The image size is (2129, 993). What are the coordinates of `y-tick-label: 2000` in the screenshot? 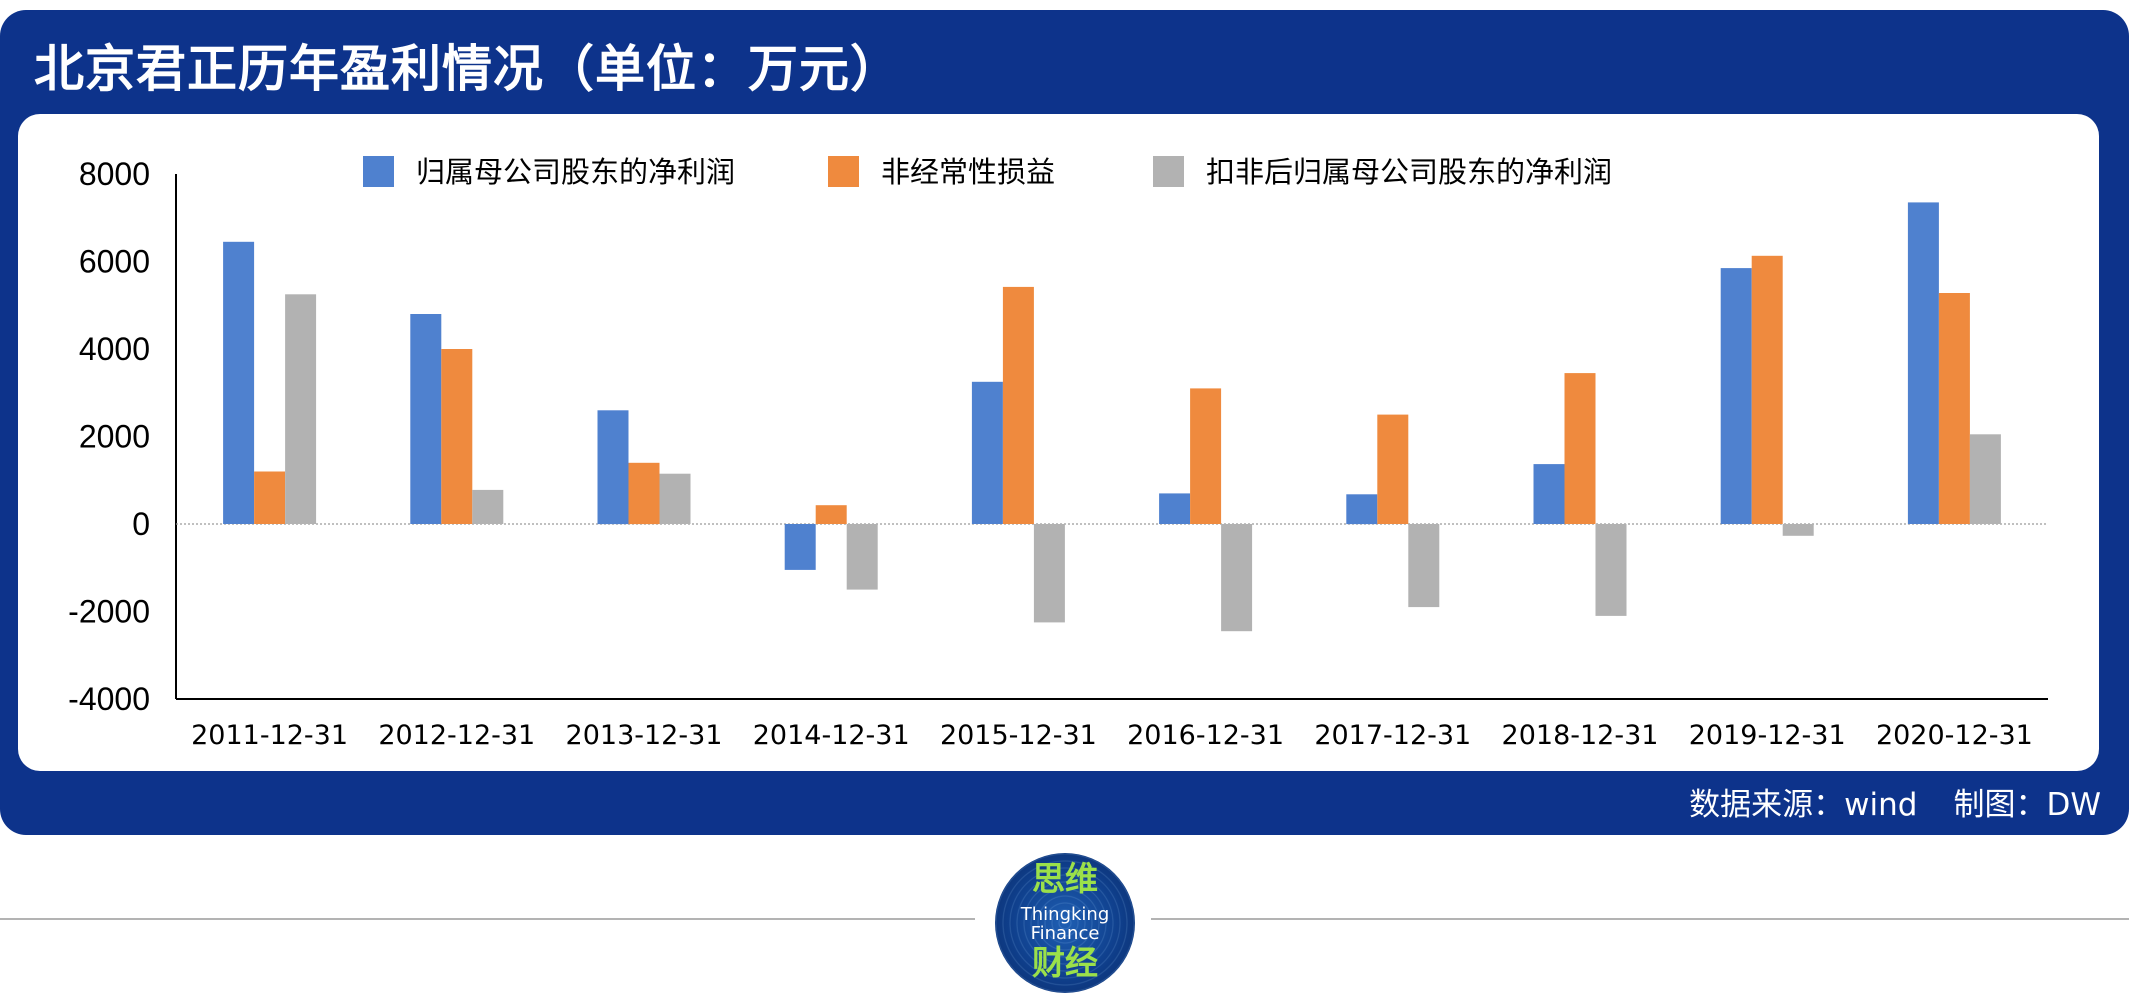 It's located at (114, 437).